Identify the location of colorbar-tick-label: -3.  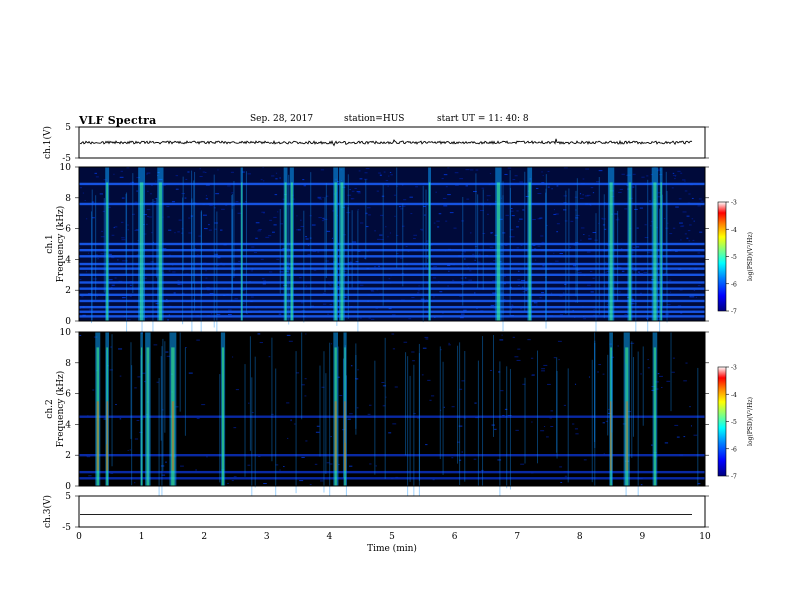
(734, 203).